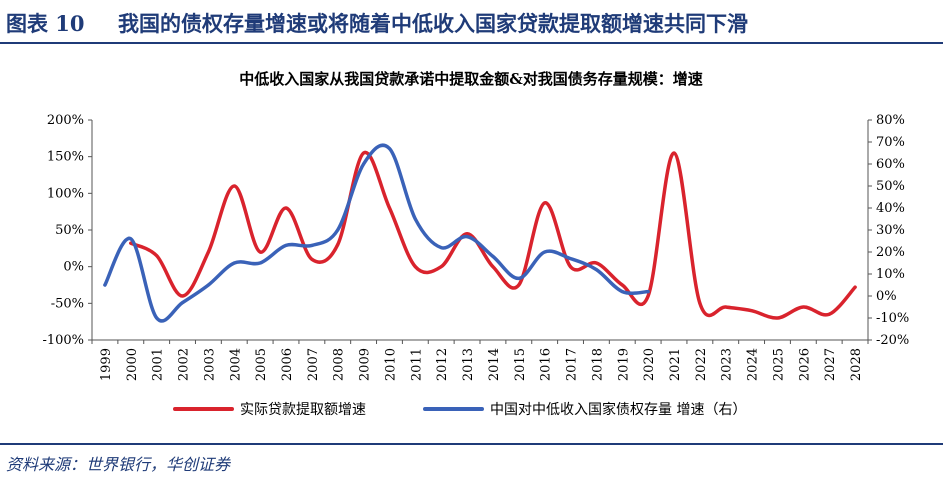  What do you see at coordinates (623, 364) in the screenshot?
I see `x-tick-label: 2019` at bounding box center [623, 364].